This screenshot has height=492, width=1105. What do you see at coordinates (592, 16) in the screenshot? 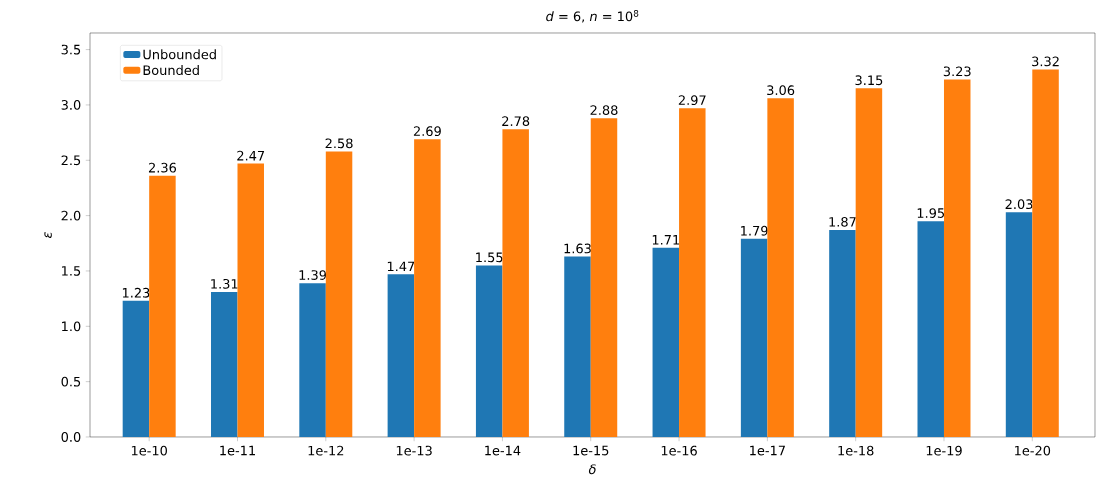
I see `chart-title: d = 6, n = 10$^{8}$` at bounding box center [592, 16].